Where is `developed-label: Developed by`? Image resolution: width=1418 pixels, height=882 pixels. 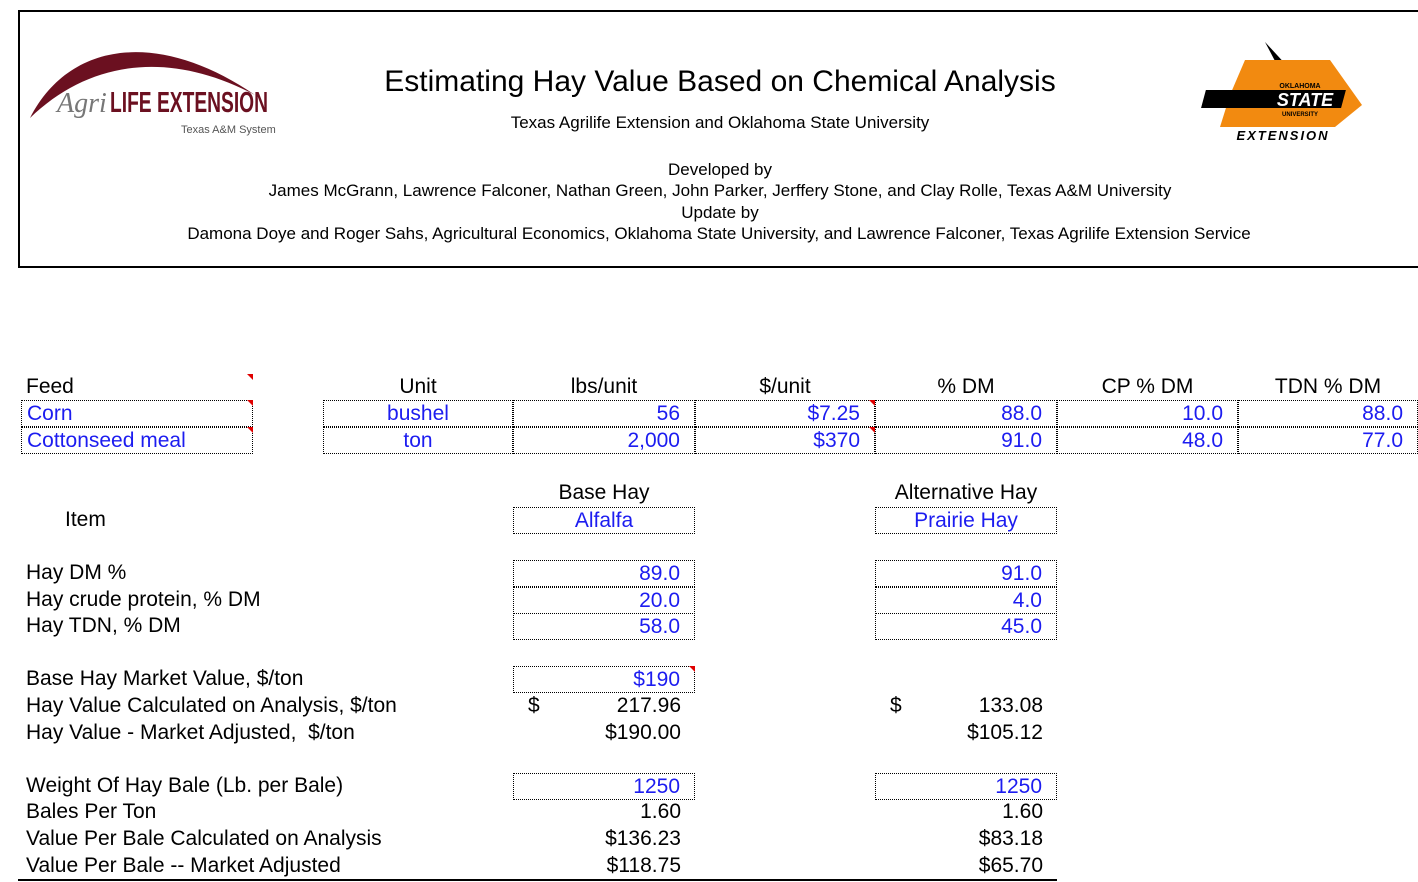
developed-label: Developed by is located at coordinates (720, 169).